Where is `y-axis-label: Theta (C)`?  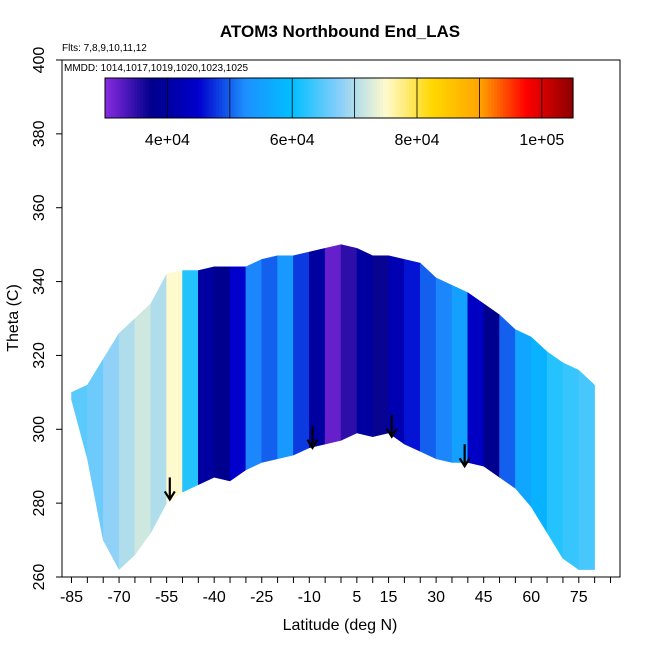 y-axis-label: Theta (C) is located at coordinates (13, 318).